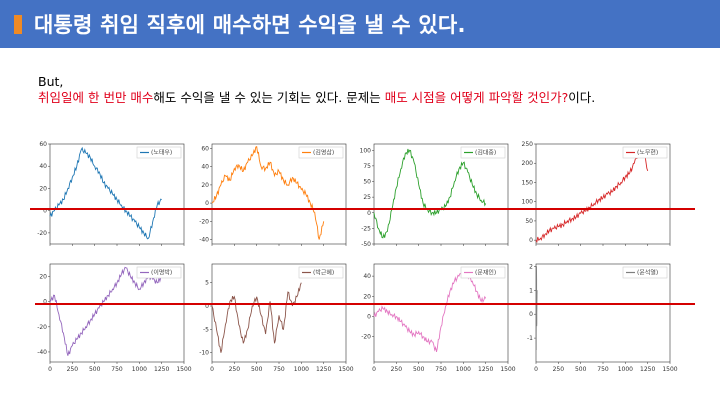 The height and width of the screenshot is (405, 720). Describe the element at coordinates (206, 329) in the screenshot. I see `y-tick-label: -5` at that location.